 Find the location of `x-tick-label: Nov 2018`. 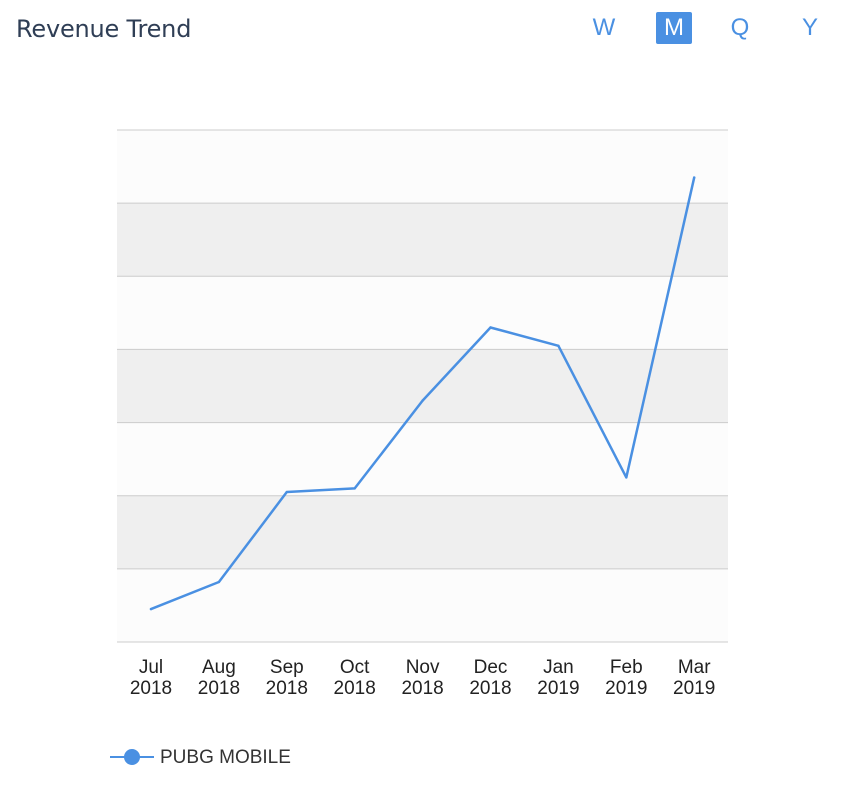

x-tick-label: Nov 2018 is located at coordinates (422, 678).